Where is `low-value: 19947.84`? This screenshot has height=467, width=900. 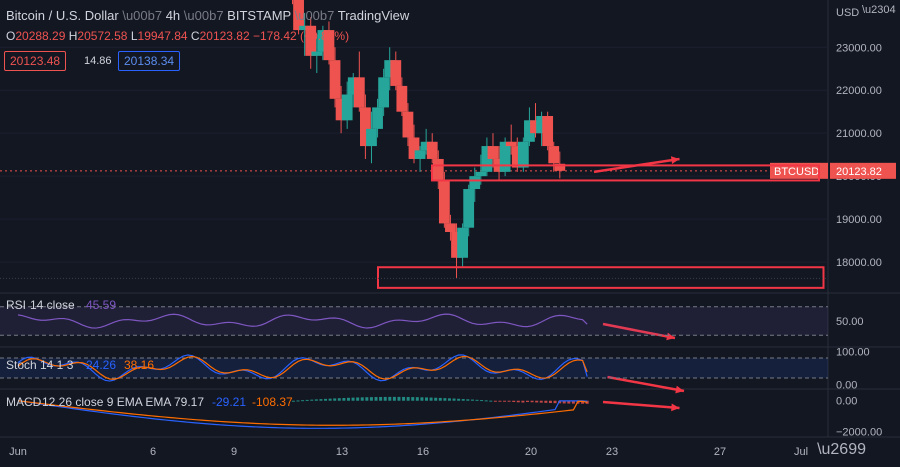 low-value: 19947.84 is located at coordinates (162, 36).